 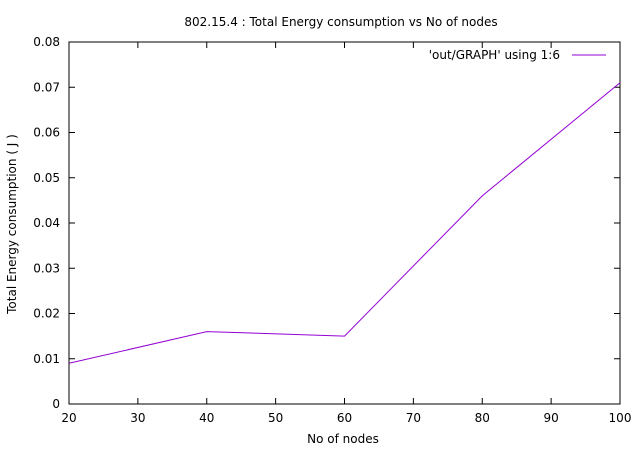 I want to click on legend: 'out/GRAPH' using 1:6, so click(x=517, y=55).